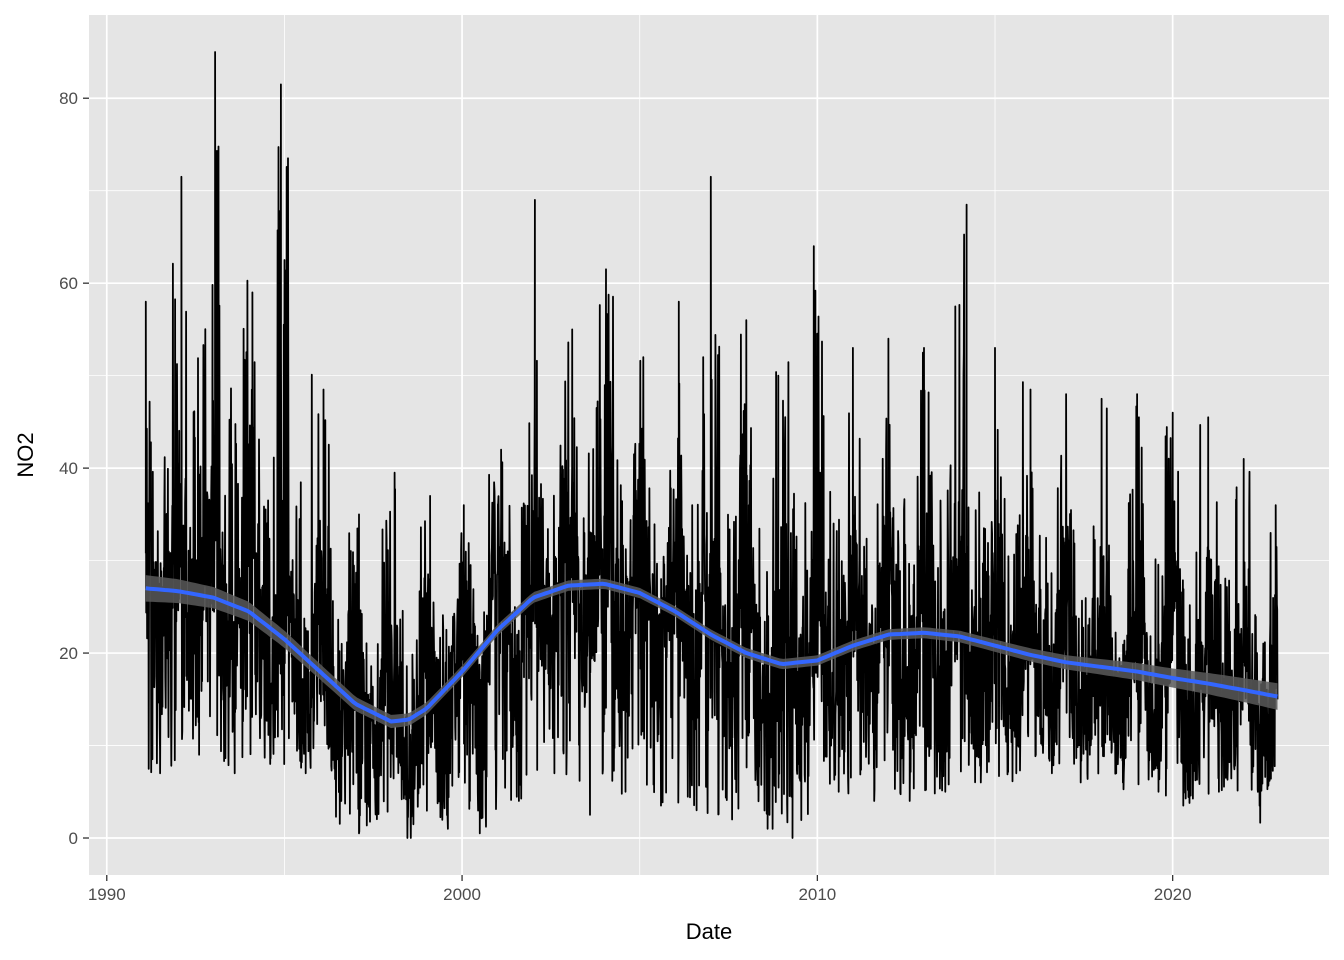 This screenshot has width=1344, height=960. What do you see at coordinates (1173, 894) in the screenshot?
I see `x-tick-label: 2020` at bounding box center [1173, 894].